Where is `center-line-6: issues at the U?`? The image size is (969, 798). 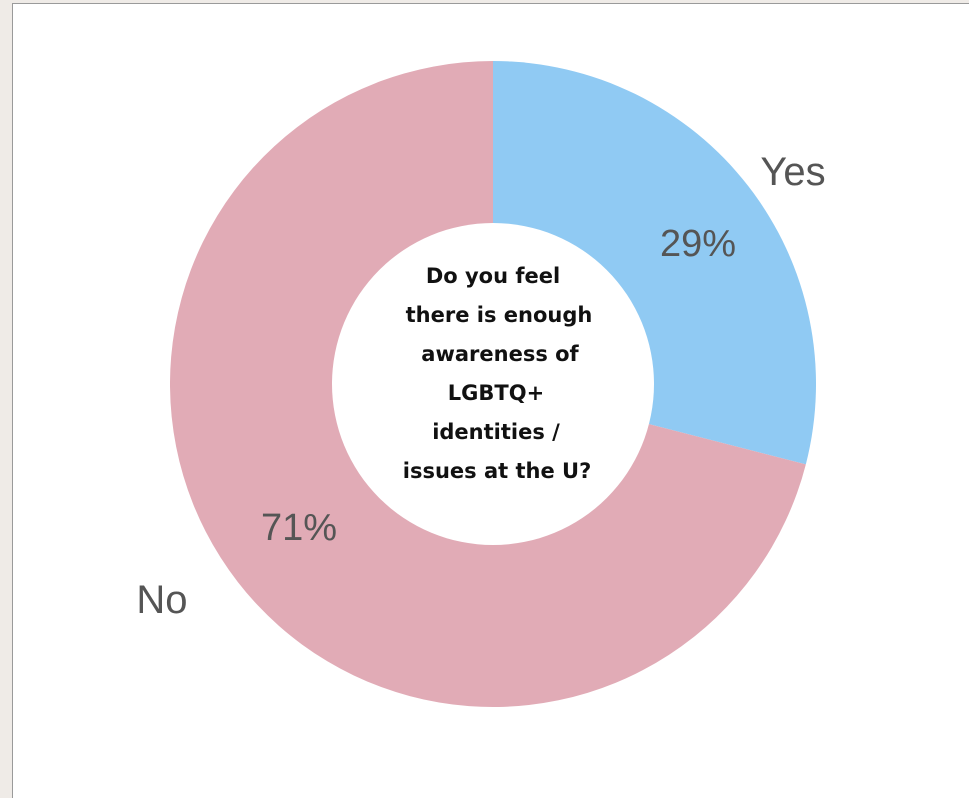
center-line-6: issues at the U? is located at coordinates (497, 471).